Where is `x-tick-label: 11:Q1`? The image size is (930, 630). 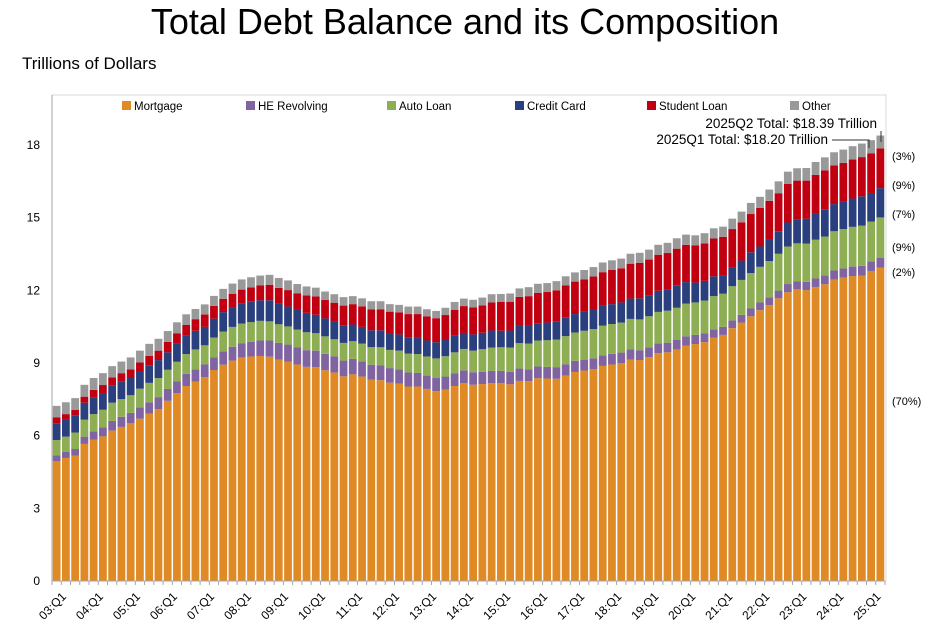
x-tick-label: 11:Q1 is located at coordinates (349, 605).